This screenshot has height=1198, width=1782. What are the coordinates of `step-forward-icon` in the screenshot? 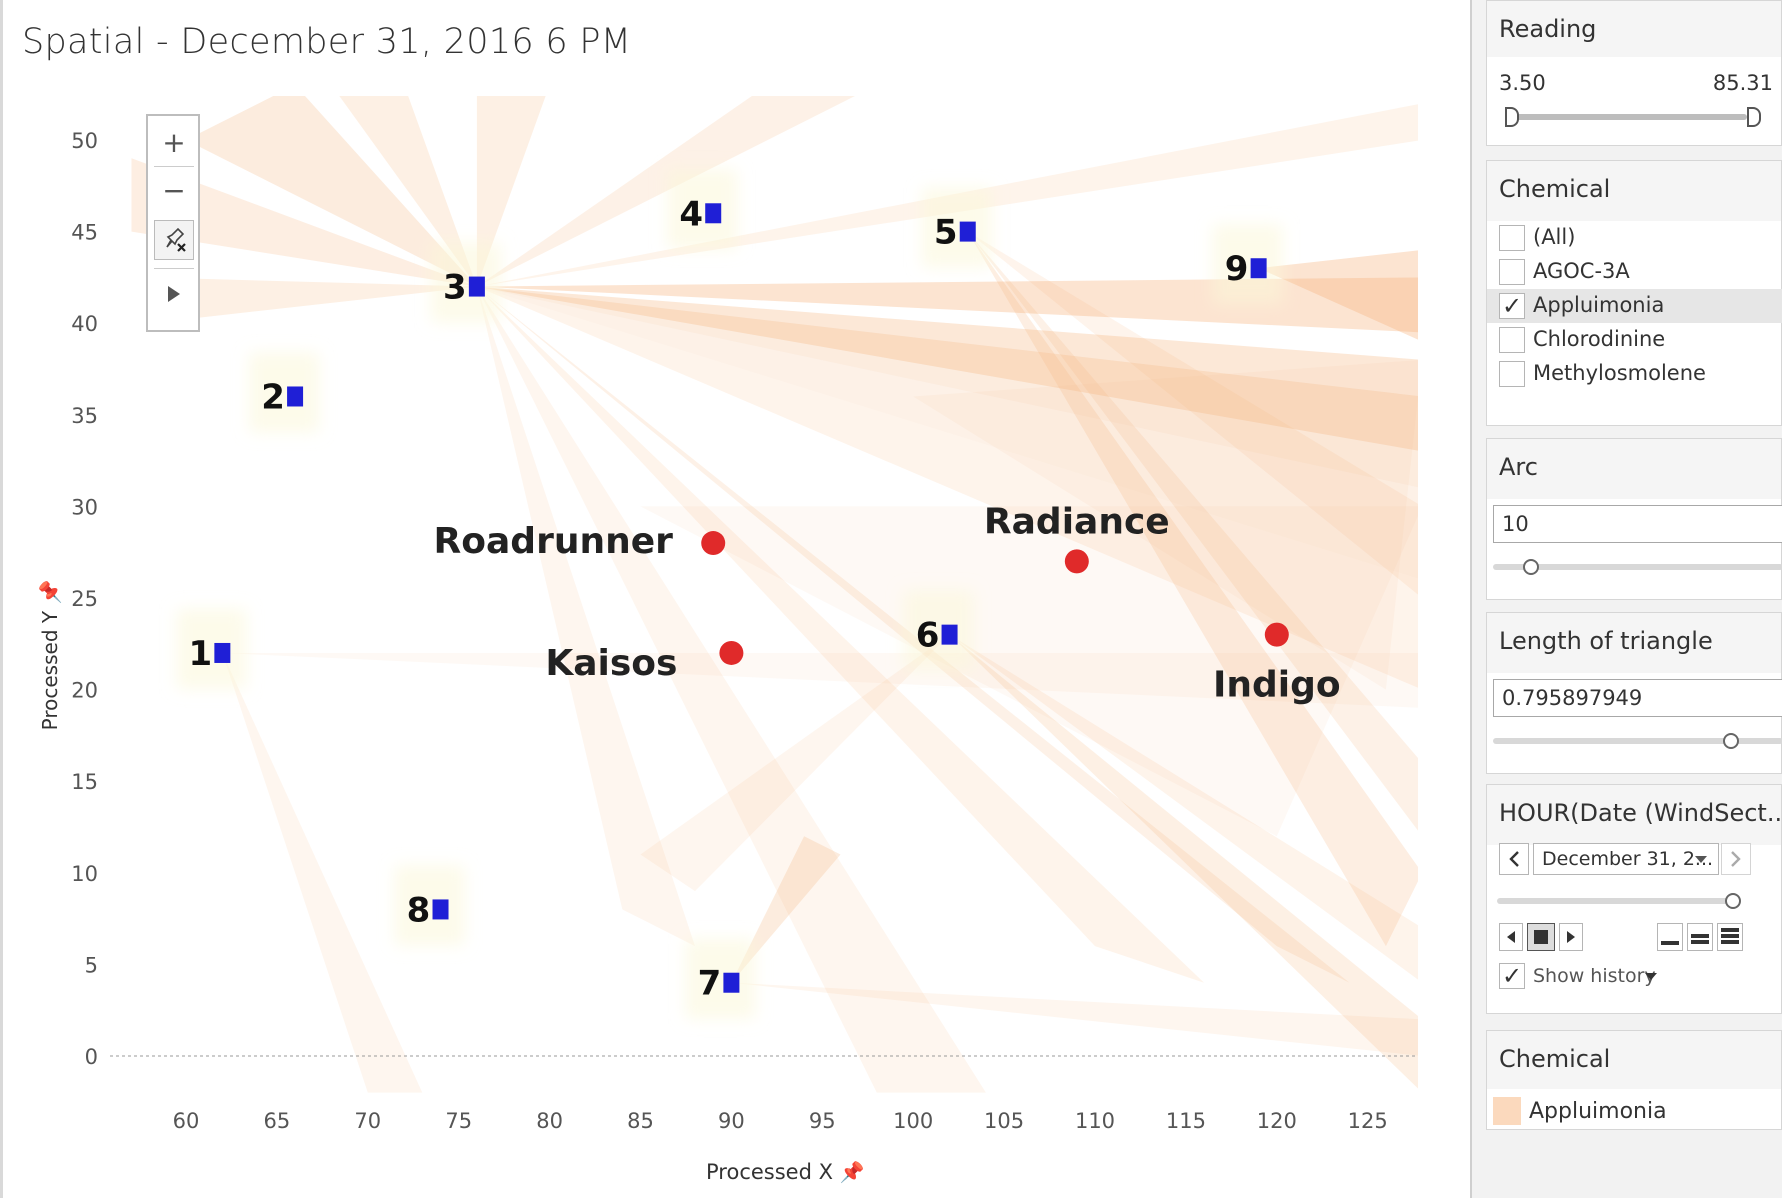 It's located at (1571, 937).